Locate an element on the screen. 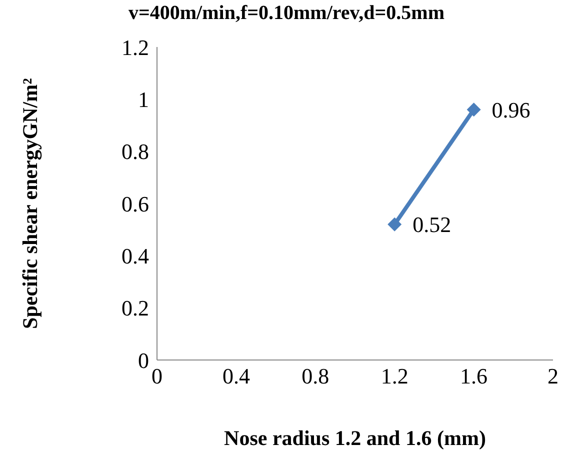 The image size is (573, 453). y-tick-label: 0 is located at coordinates (143, 360).